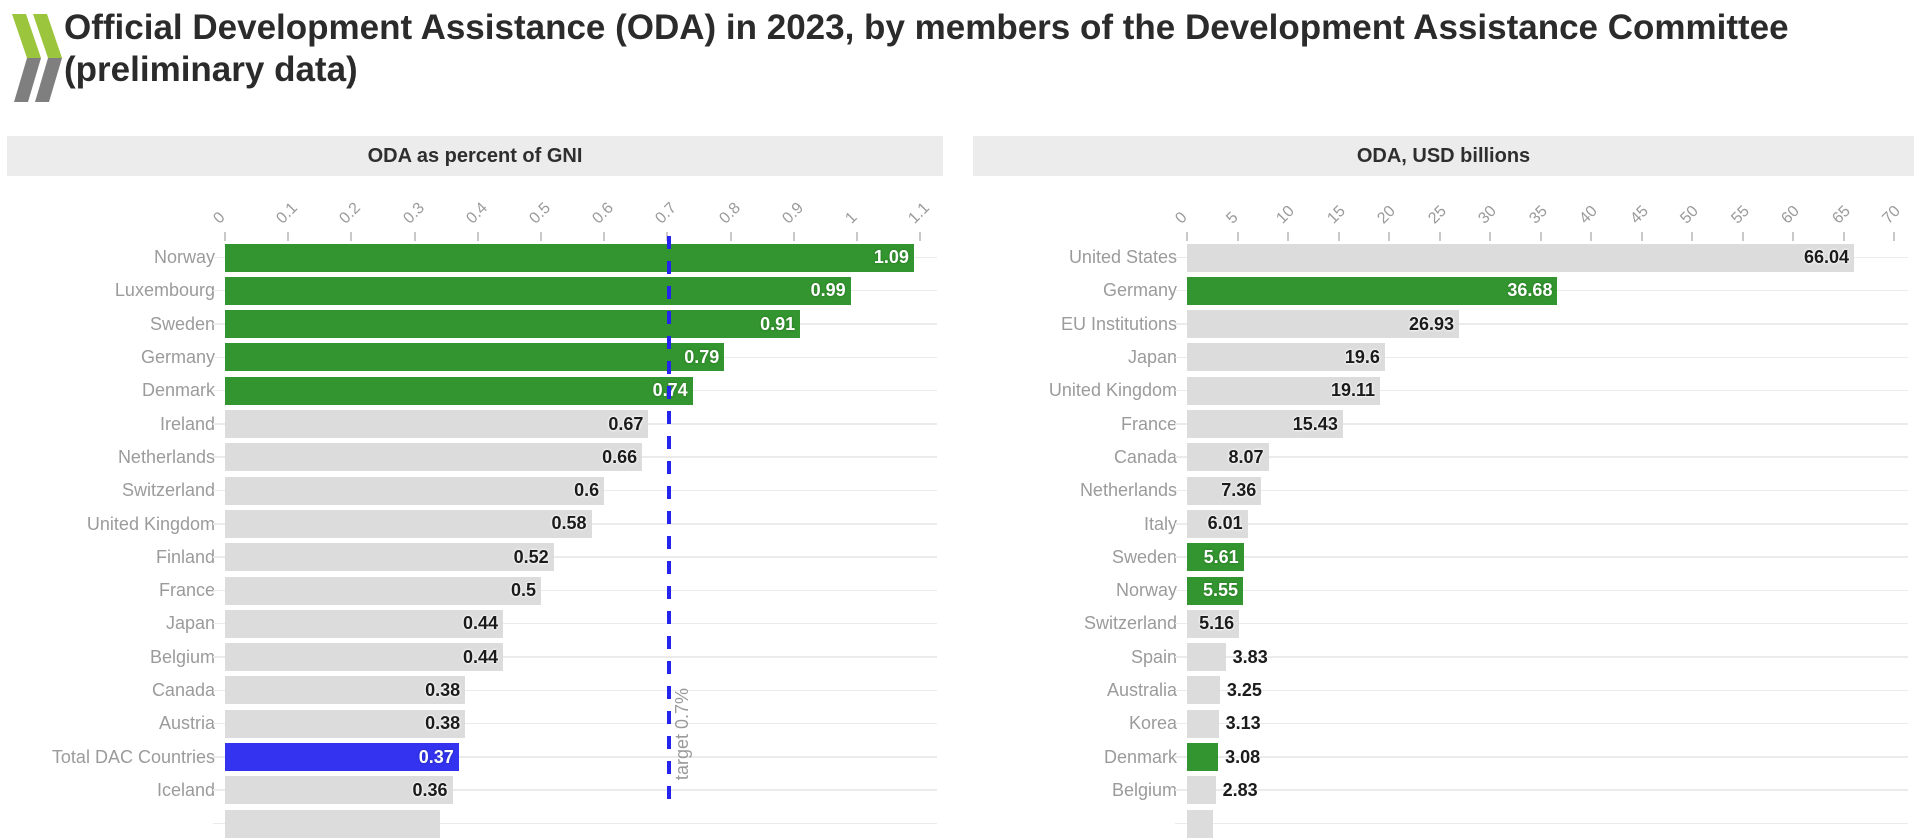  Describe the element at coordinates (1891, 215) in the screenshot. I see `axis-tick-label: 70` at that location.